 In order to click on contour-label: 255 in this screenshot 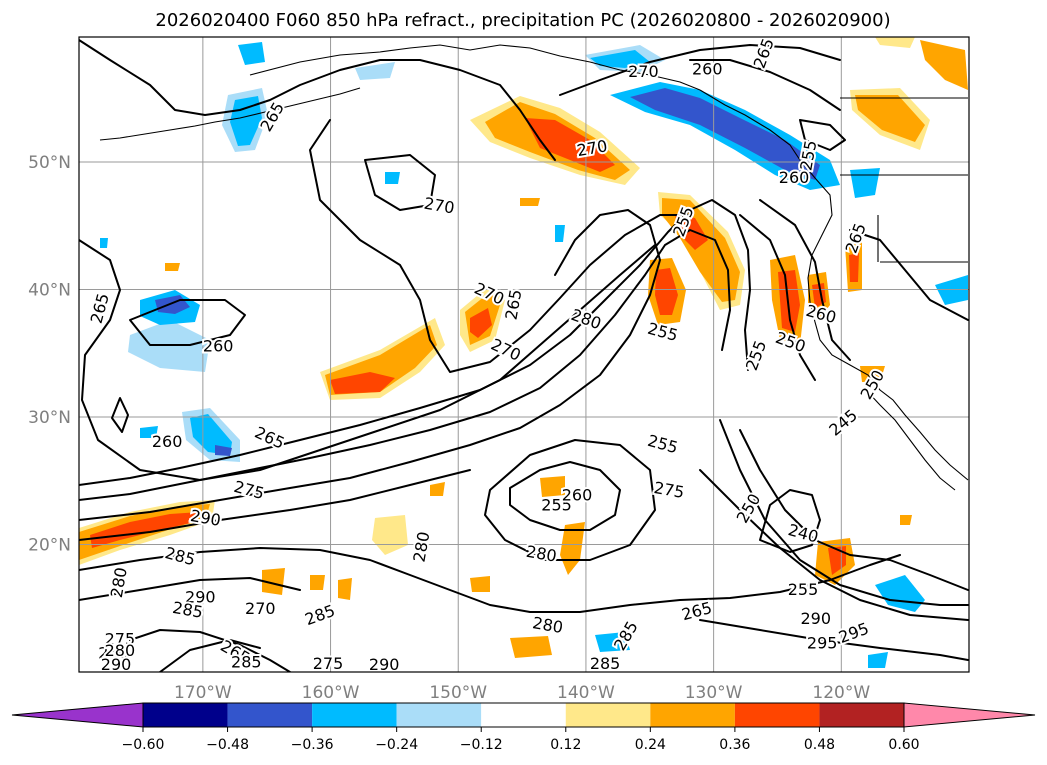, I will do `click(556, 505)`.